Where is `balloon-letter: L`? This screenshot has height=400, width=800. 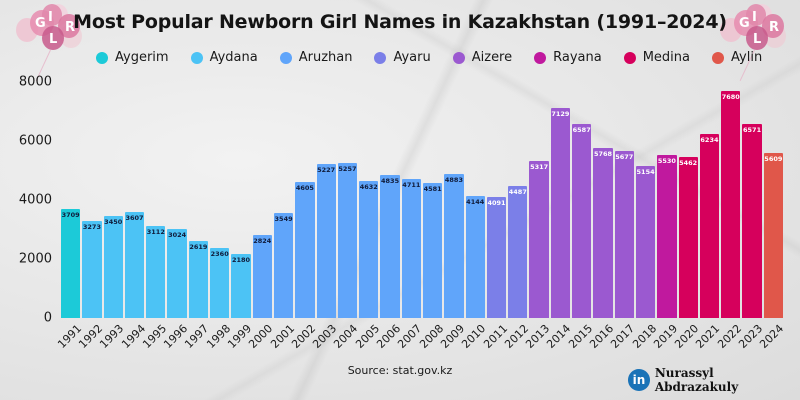
balloon-letter: L is located at coordinates (53, 39).